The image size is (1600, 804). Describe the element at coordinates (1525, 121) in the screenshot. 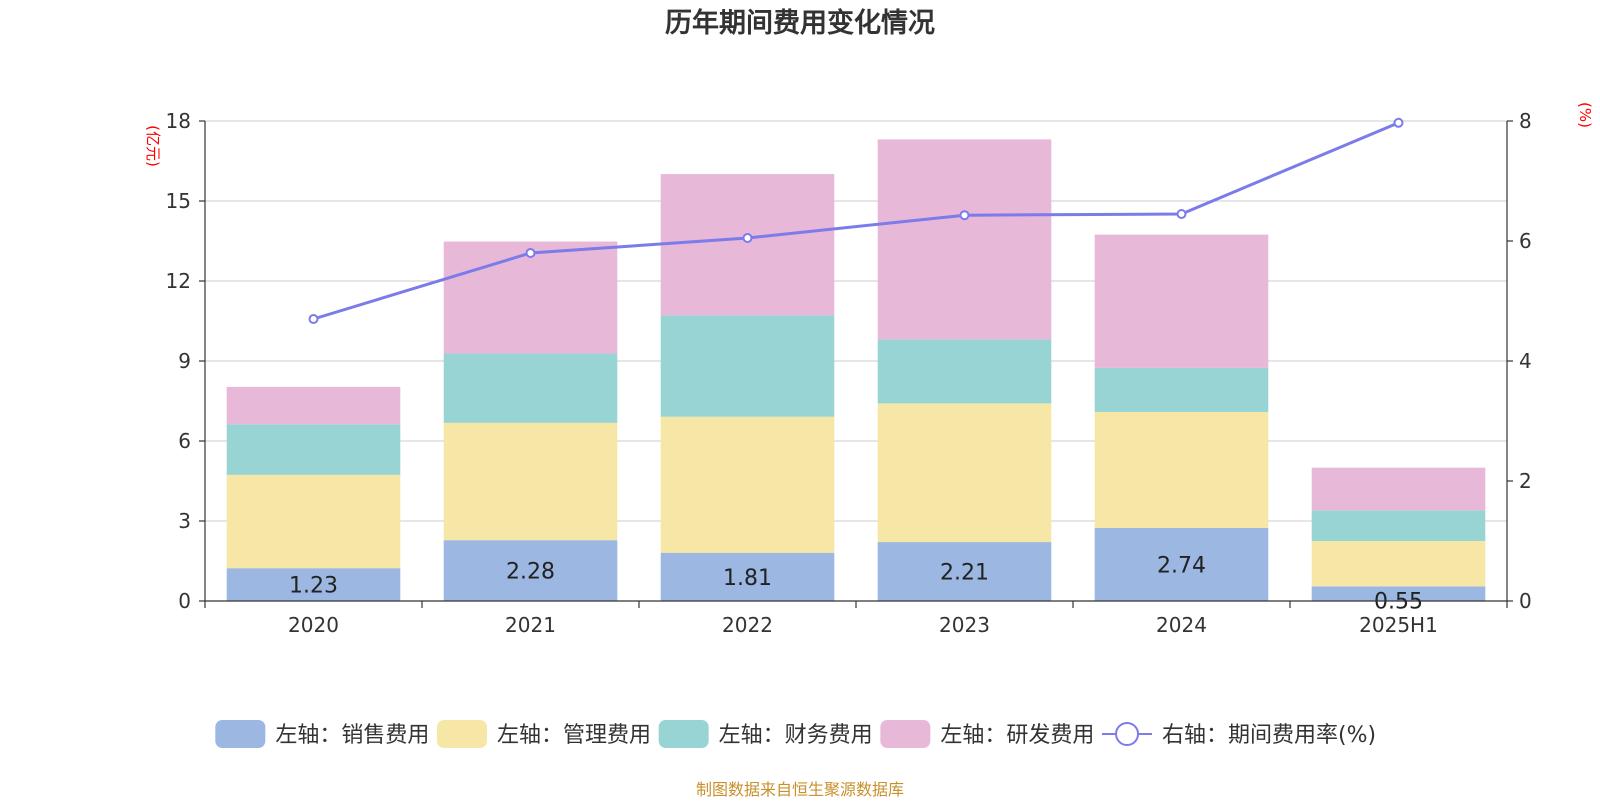

I see `right-axis-tick-label: 8` at that location.